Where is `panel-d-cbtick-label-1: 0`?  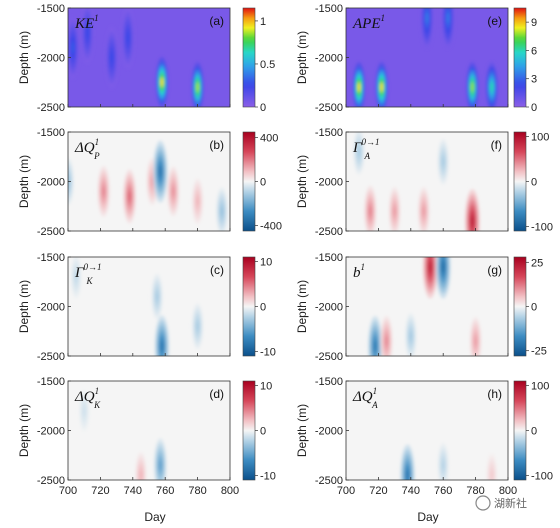 panel-d-cbtick-label-1: 0 is located at coordinates (263, 432).